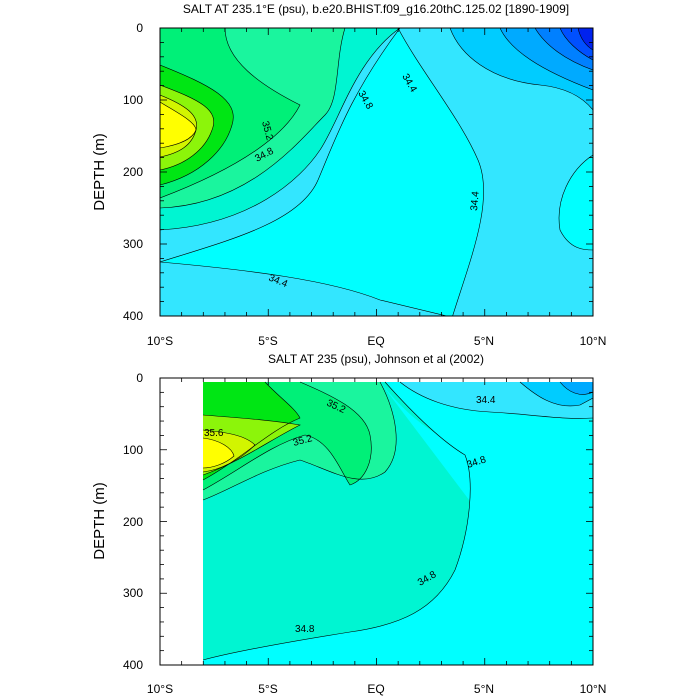 Image resolution: width=700 pixels, height=700 pixels. I want to click on bottom-x-tick-5S: 5°S, so click(267, 689).